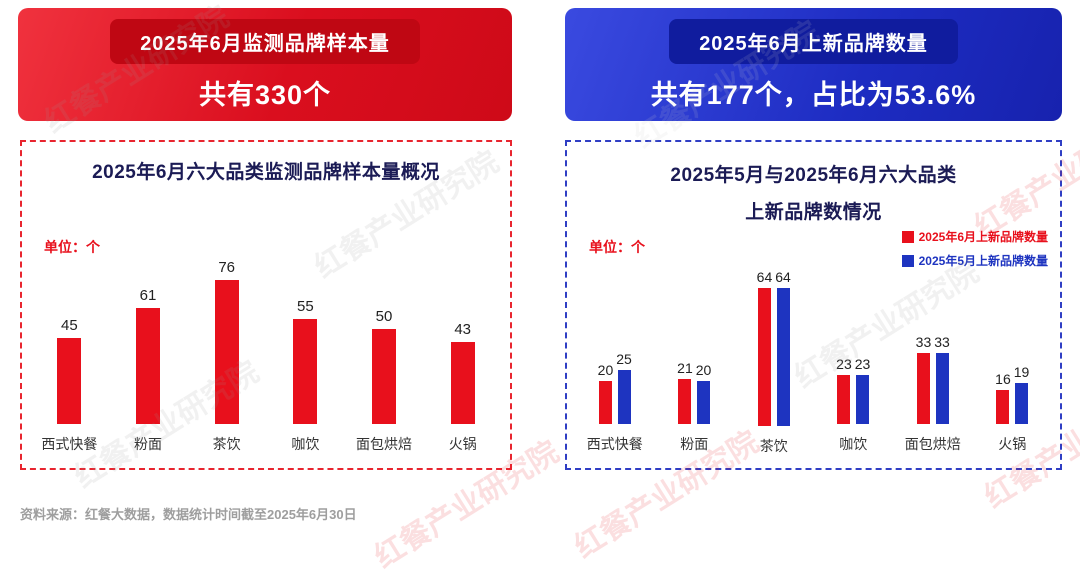 The height and width of the screenshot is (576, 1080). I want to click on bar-column: 16, so click(1003, 397).